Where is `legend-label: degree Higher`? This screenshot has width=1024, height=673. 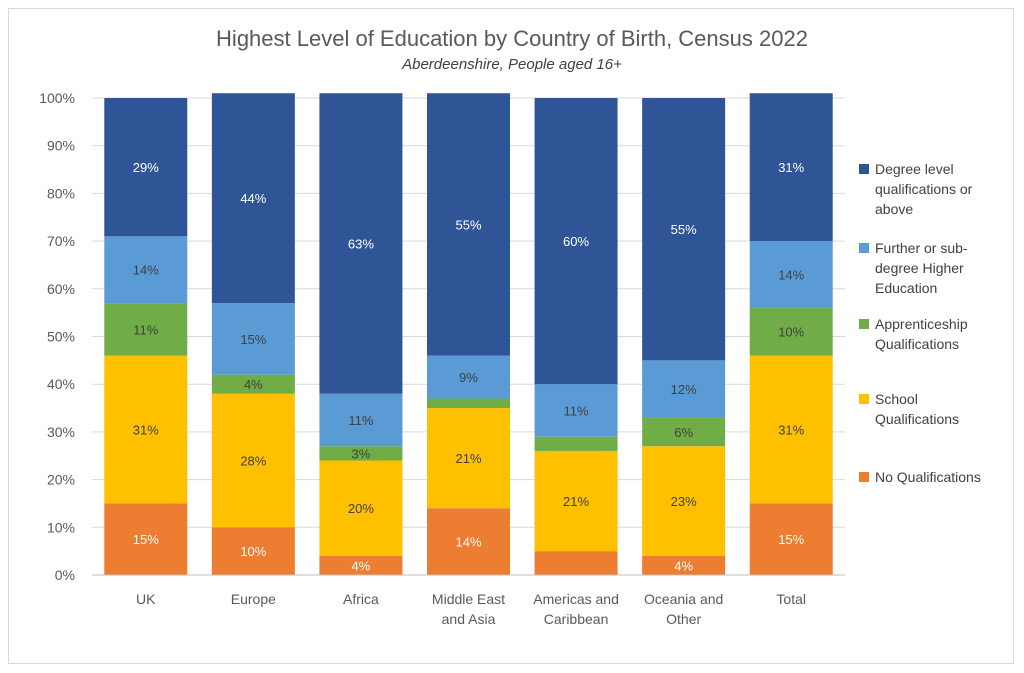
legend-label: degree Higher is located at coordinates (919, 268).